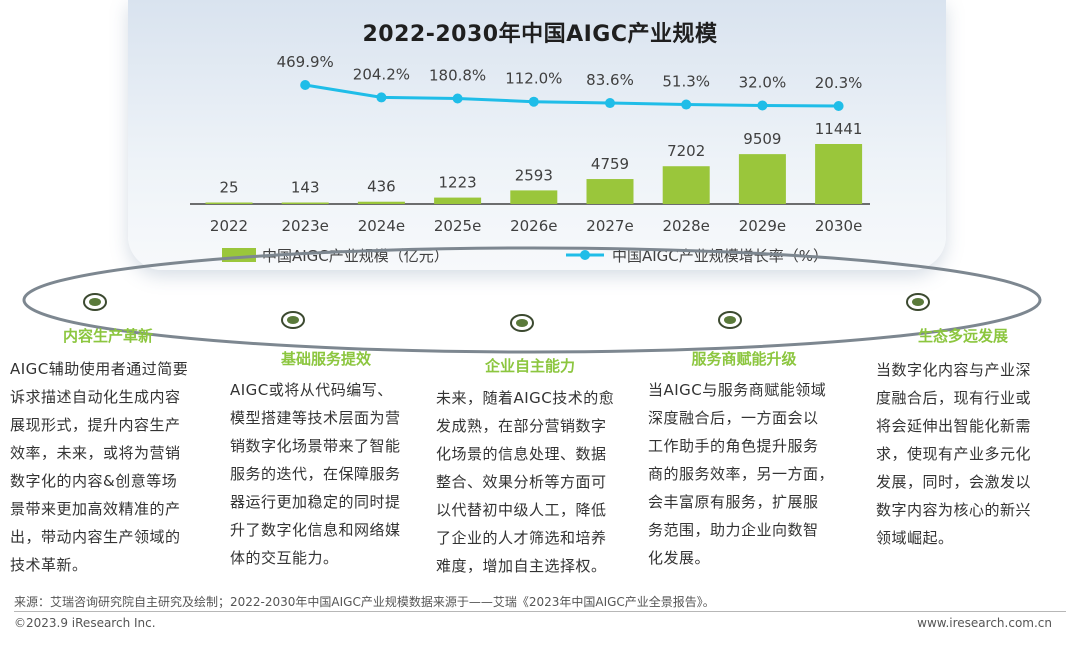  I want to click on website: www.iresearch.com.cn, so click(984, 623).